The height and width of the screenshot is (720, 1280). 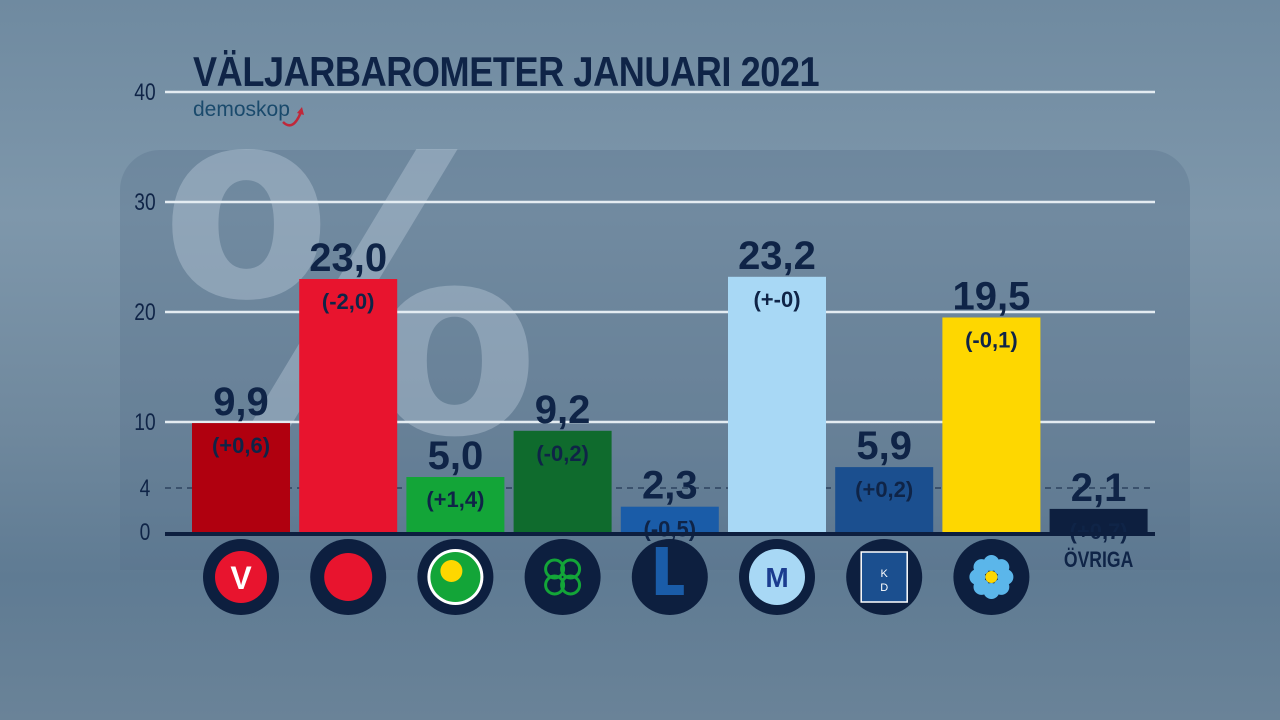 I want to click on bar-m, so click(x=777, y=404).